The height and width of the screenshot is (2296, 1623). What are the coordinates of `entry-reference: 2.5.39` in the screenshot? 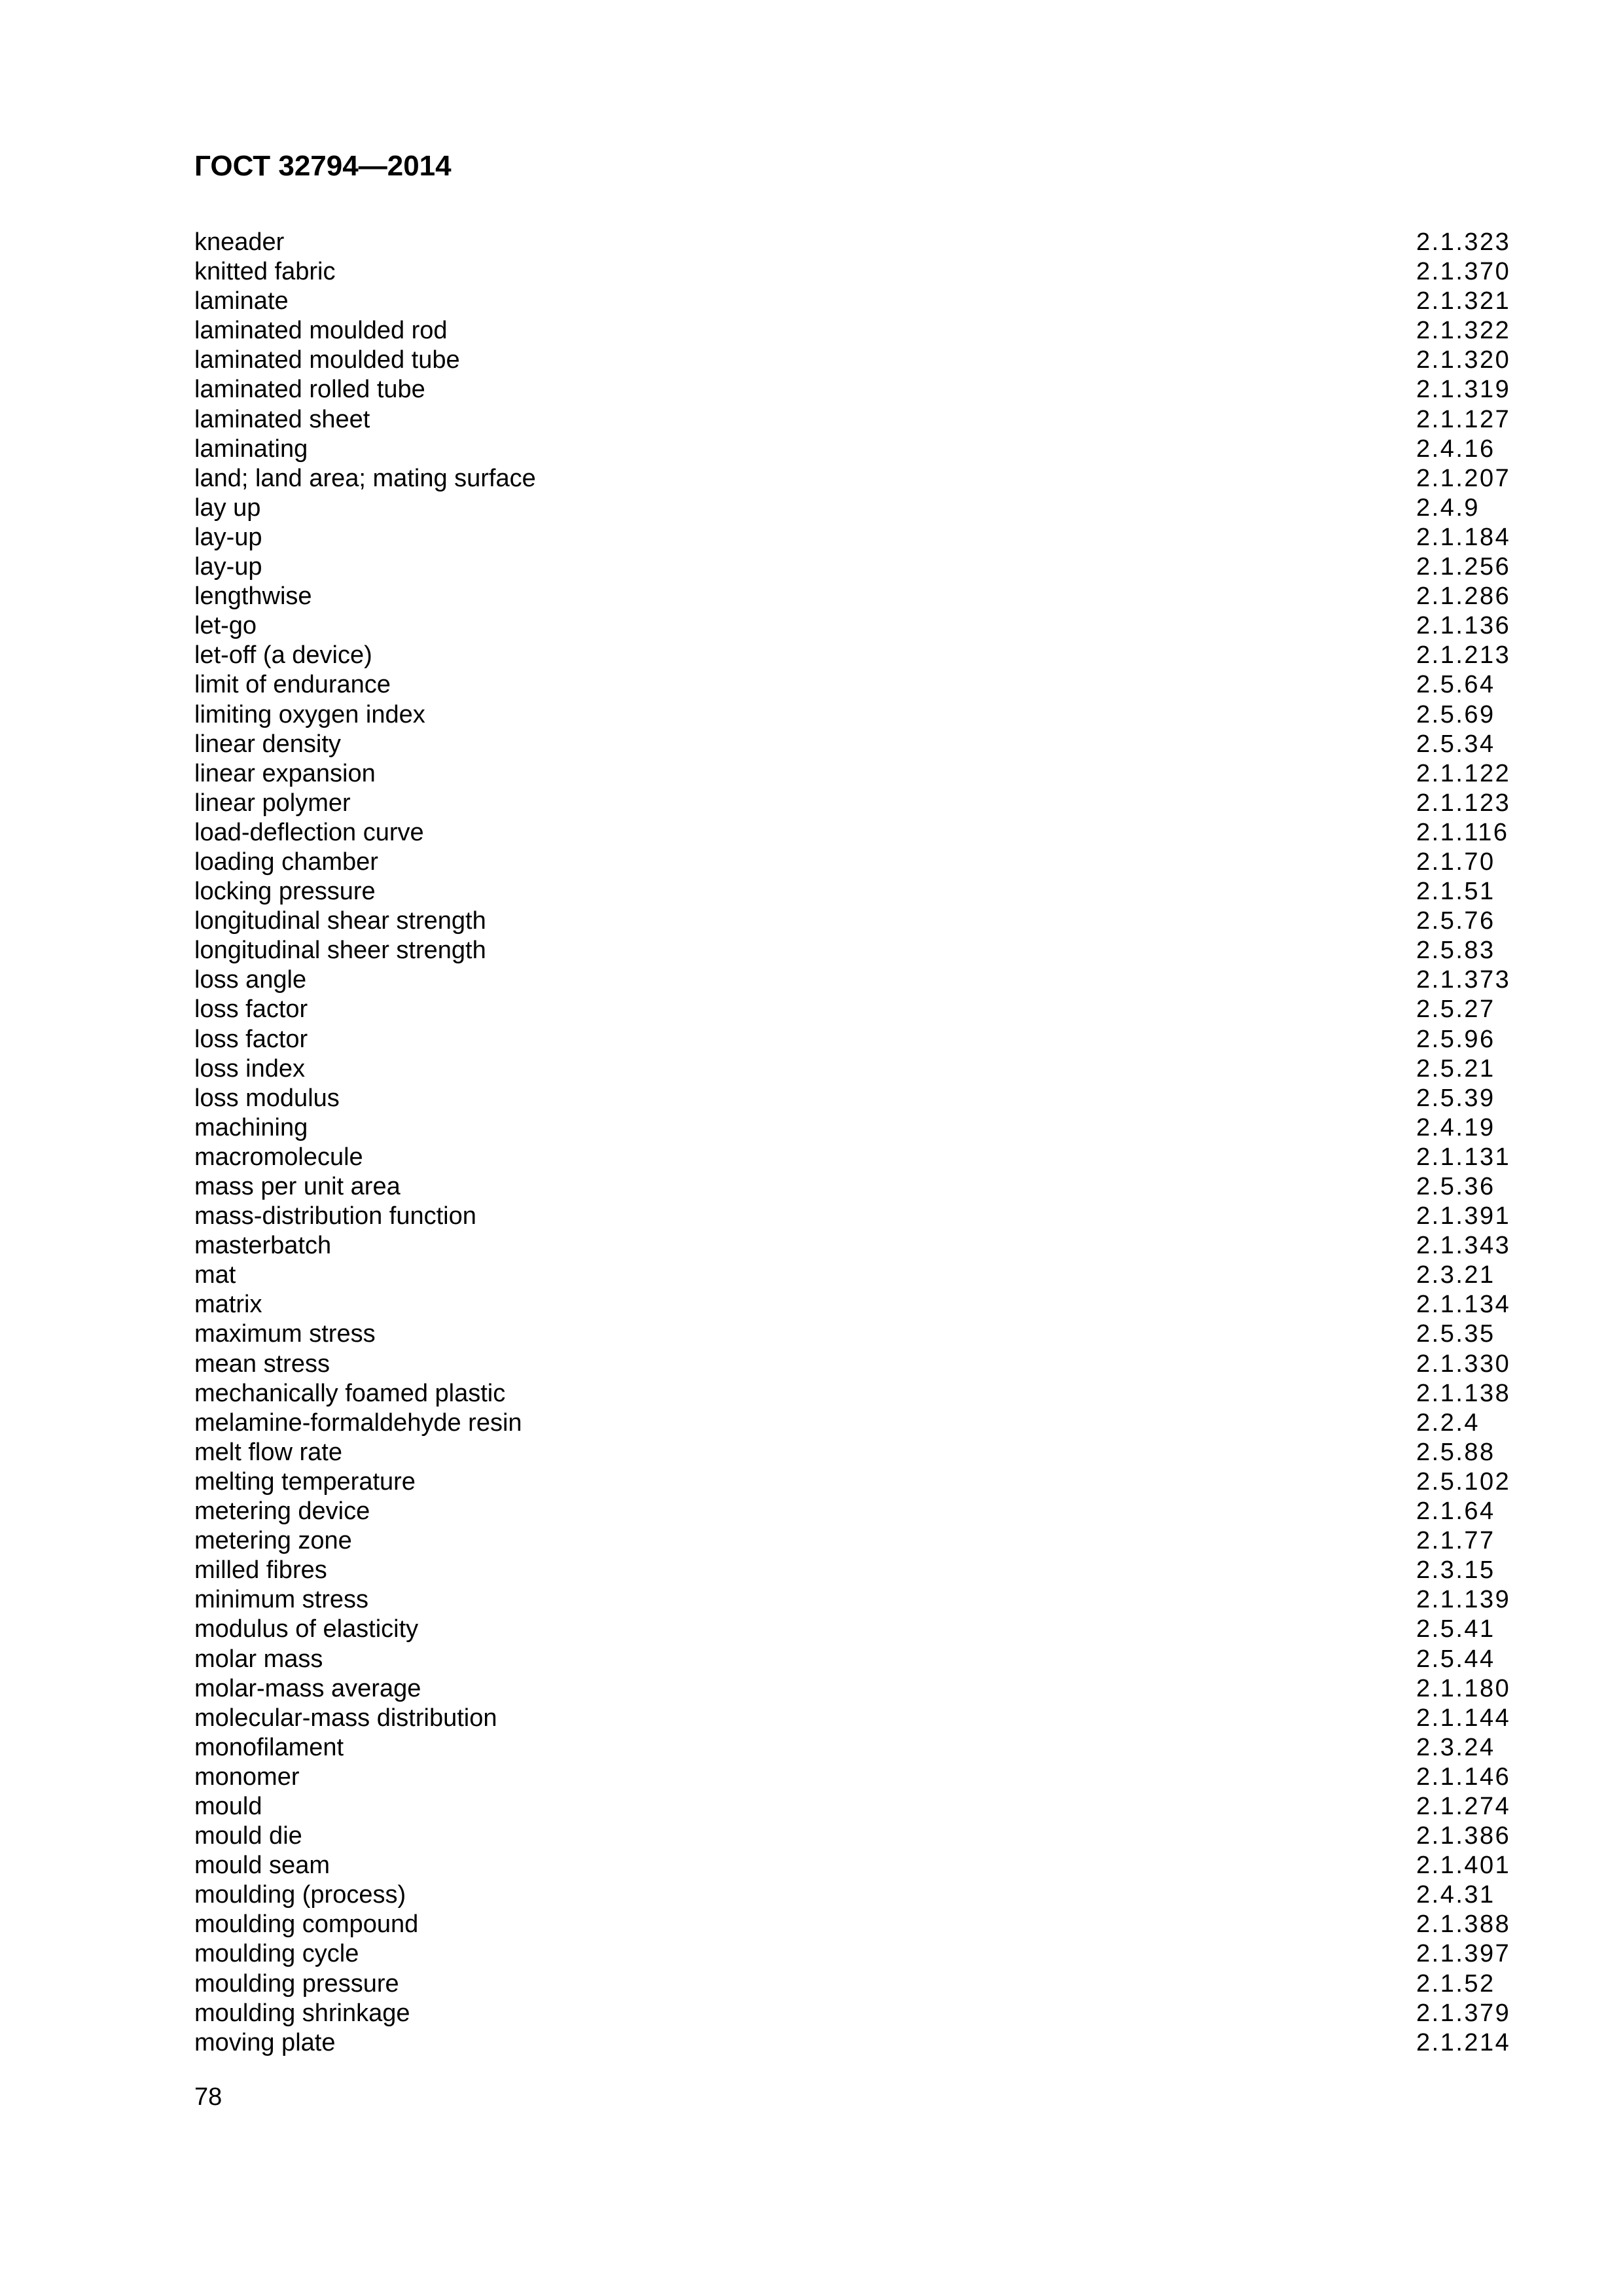 It's located at (1455, 1098).